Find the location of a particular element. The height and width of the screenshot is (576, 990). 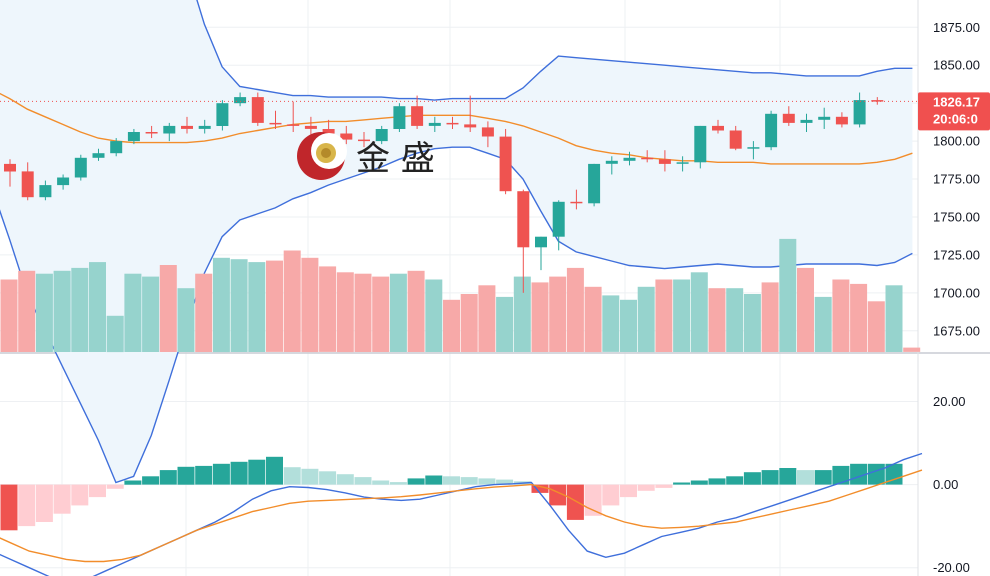

last-price-value: 1826.17 is located at coordinates (956, 101).